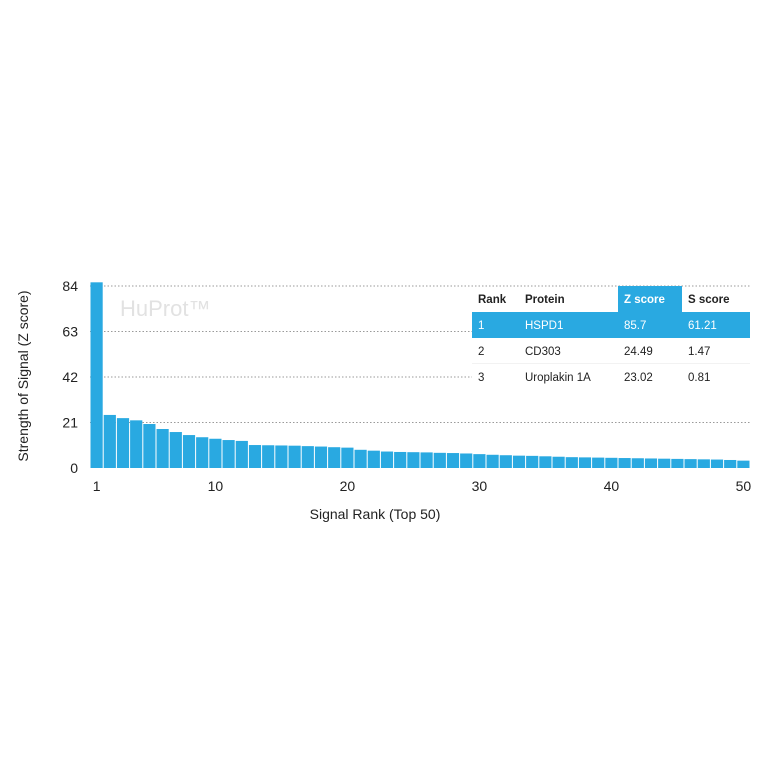  Describe the element at coordinates (216, 486) in the screenshot. I see `x-tick-label: 10` at that location.